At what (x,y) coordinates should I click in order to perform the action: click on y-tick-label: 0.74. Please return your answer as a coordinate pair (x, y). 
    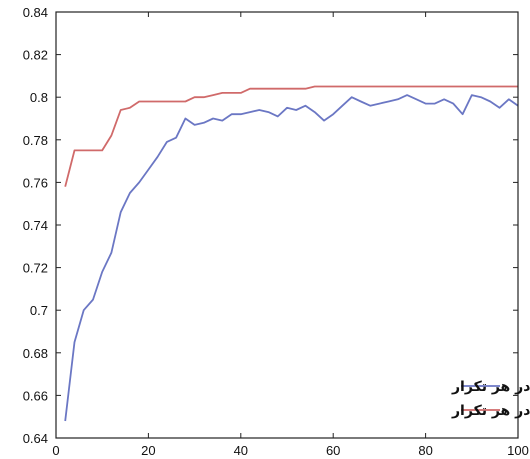
    Looking at the image, I should click on (35, 225).